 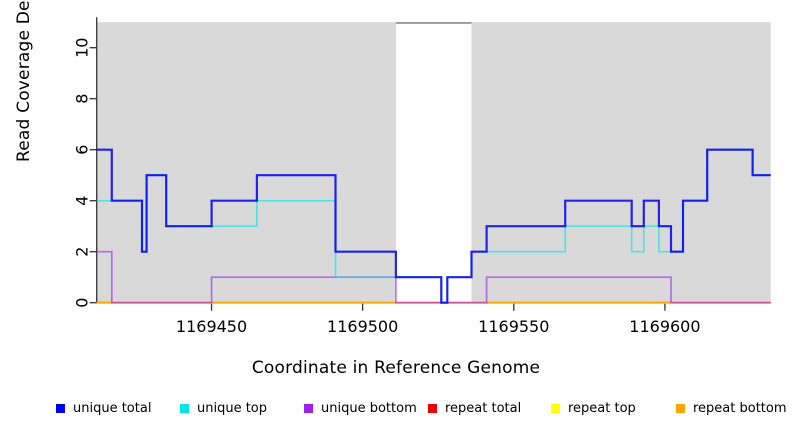 What do you see at coordinates (483, 408) in the screenshot?
I see `legend-label: repeat total` at bounding box center [483, 408].